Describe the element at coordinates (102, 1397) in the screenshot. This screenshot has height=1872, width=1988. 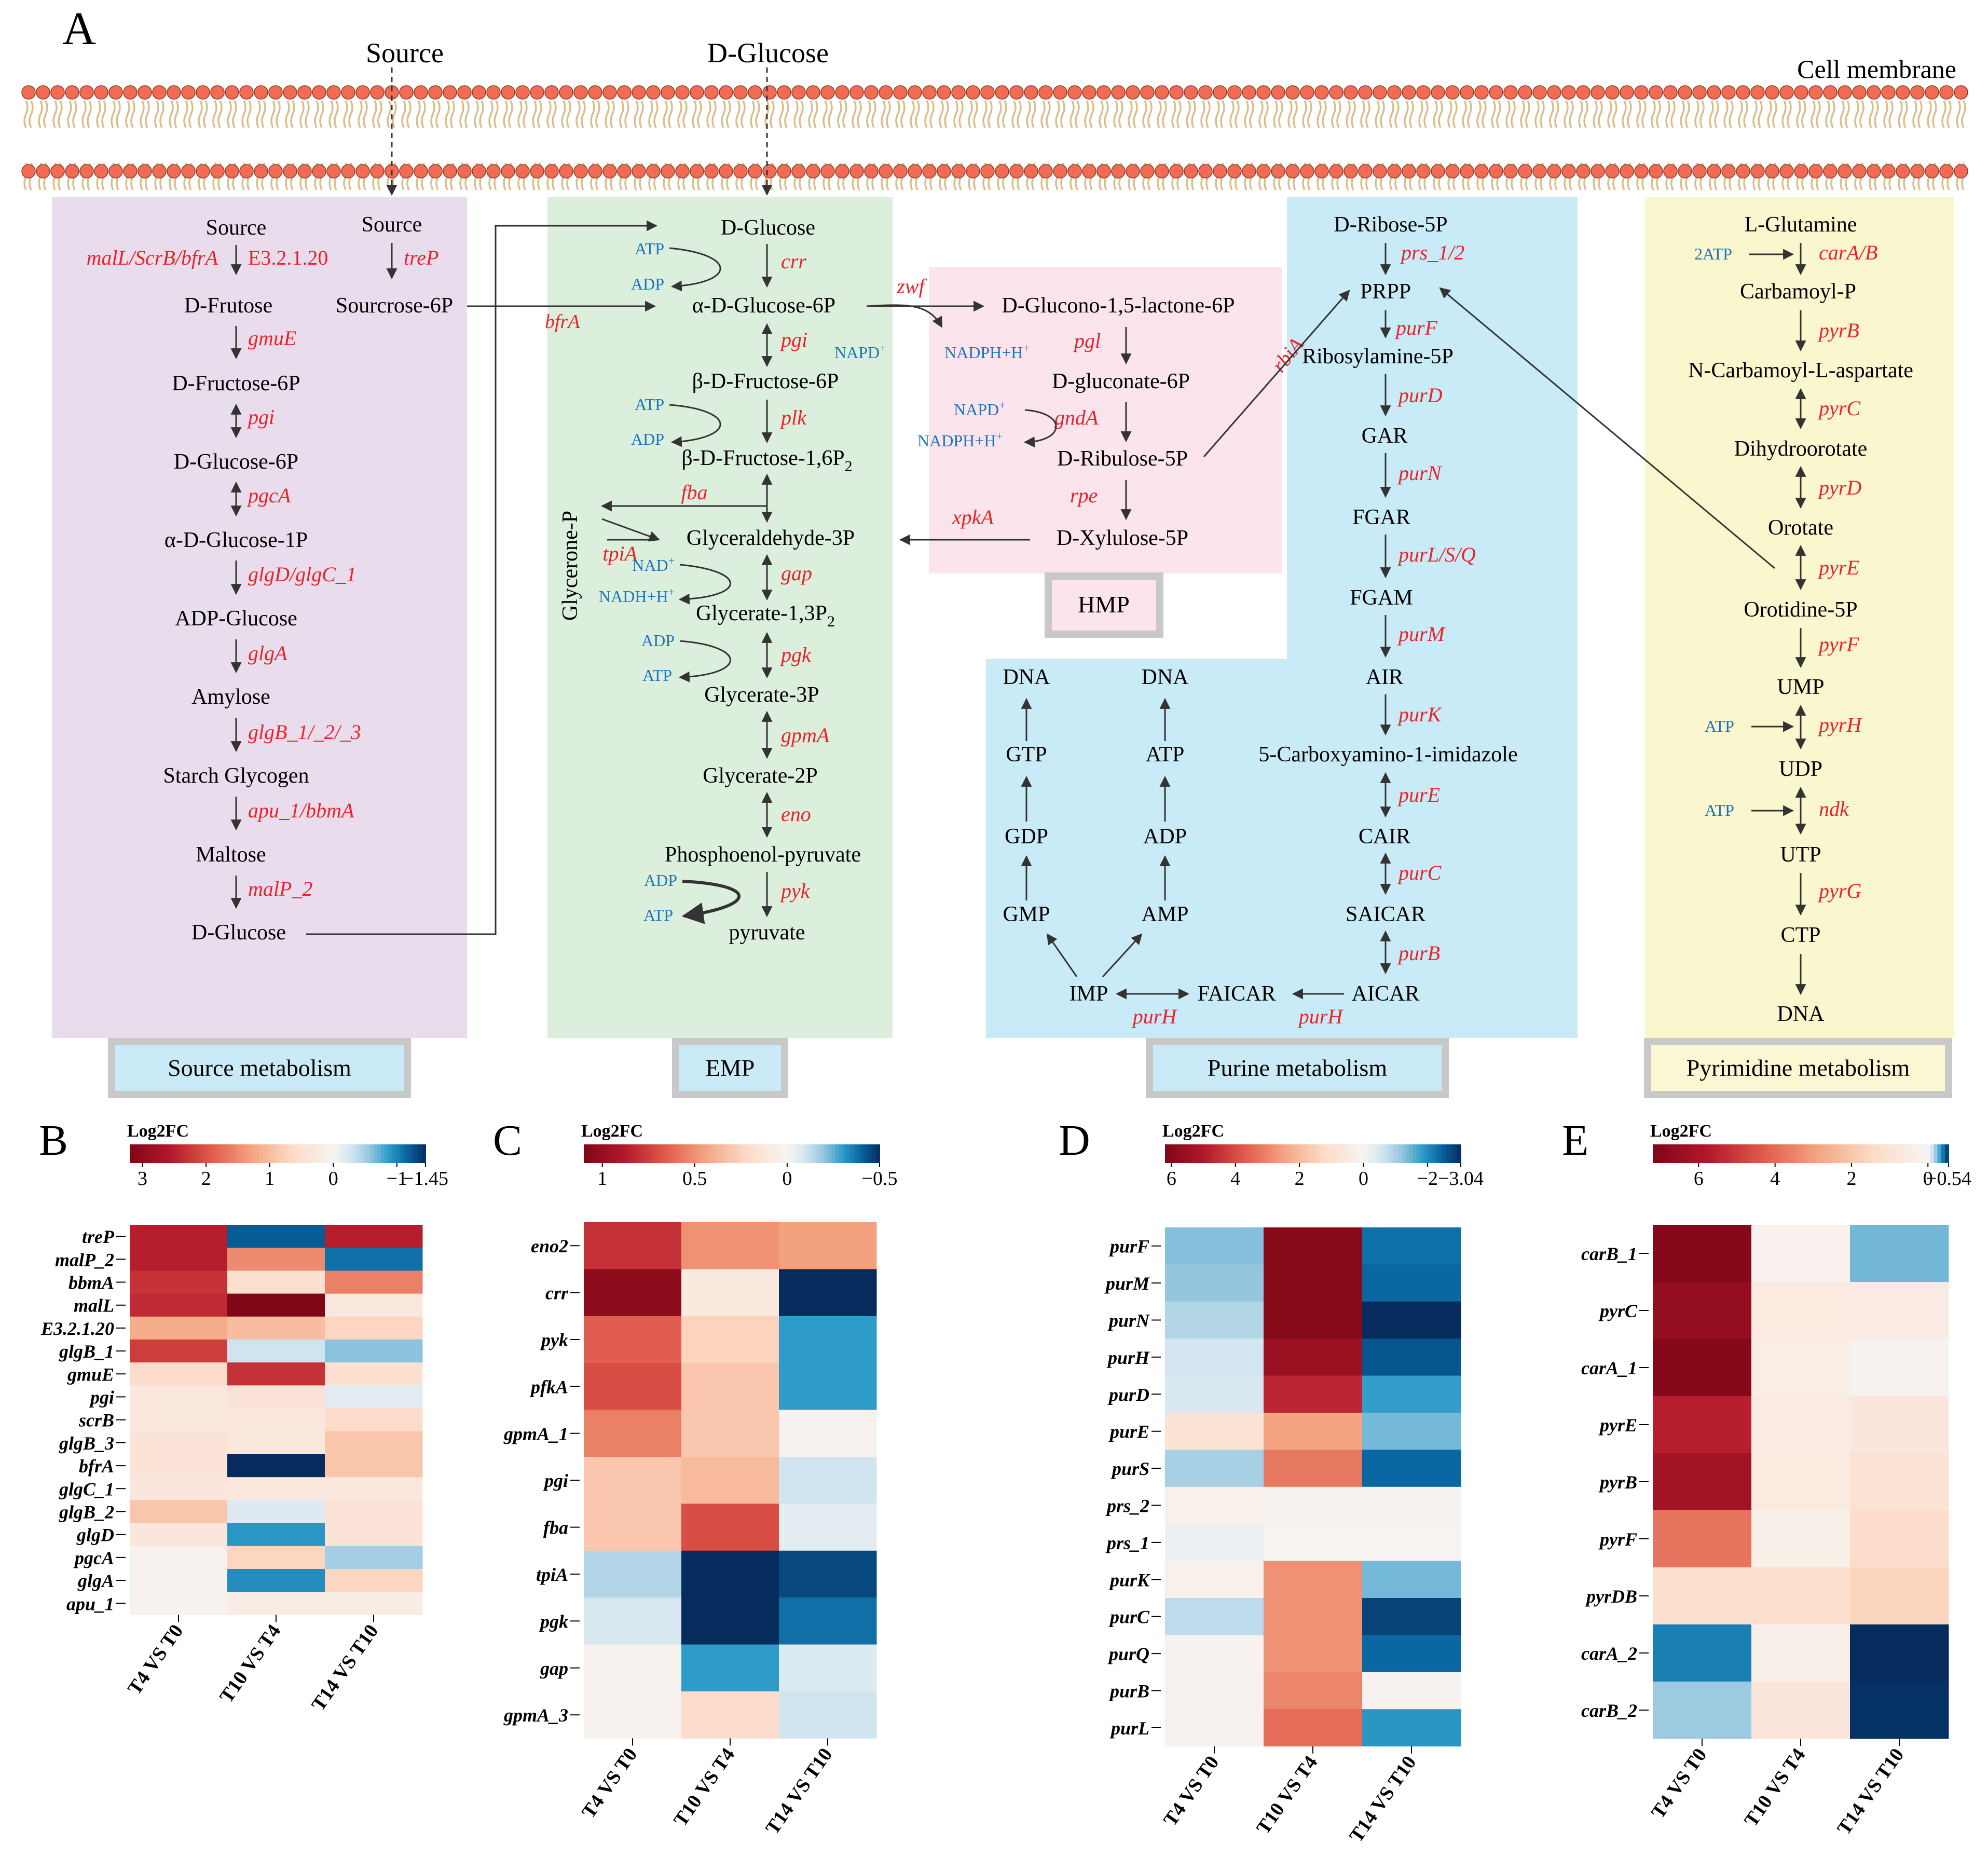
I see `row-label: pgi` at that location.